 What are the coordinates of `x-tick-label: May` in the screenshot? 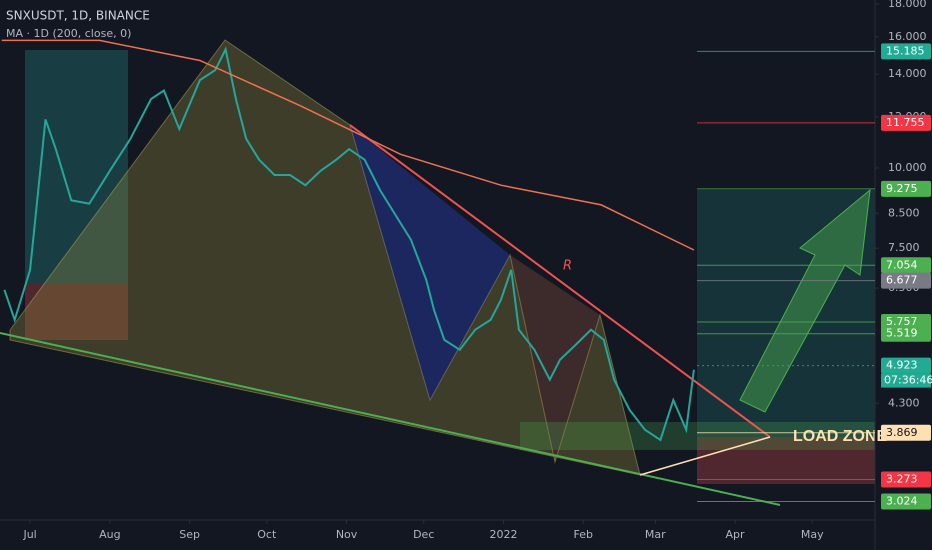 It's located at (812, 534).